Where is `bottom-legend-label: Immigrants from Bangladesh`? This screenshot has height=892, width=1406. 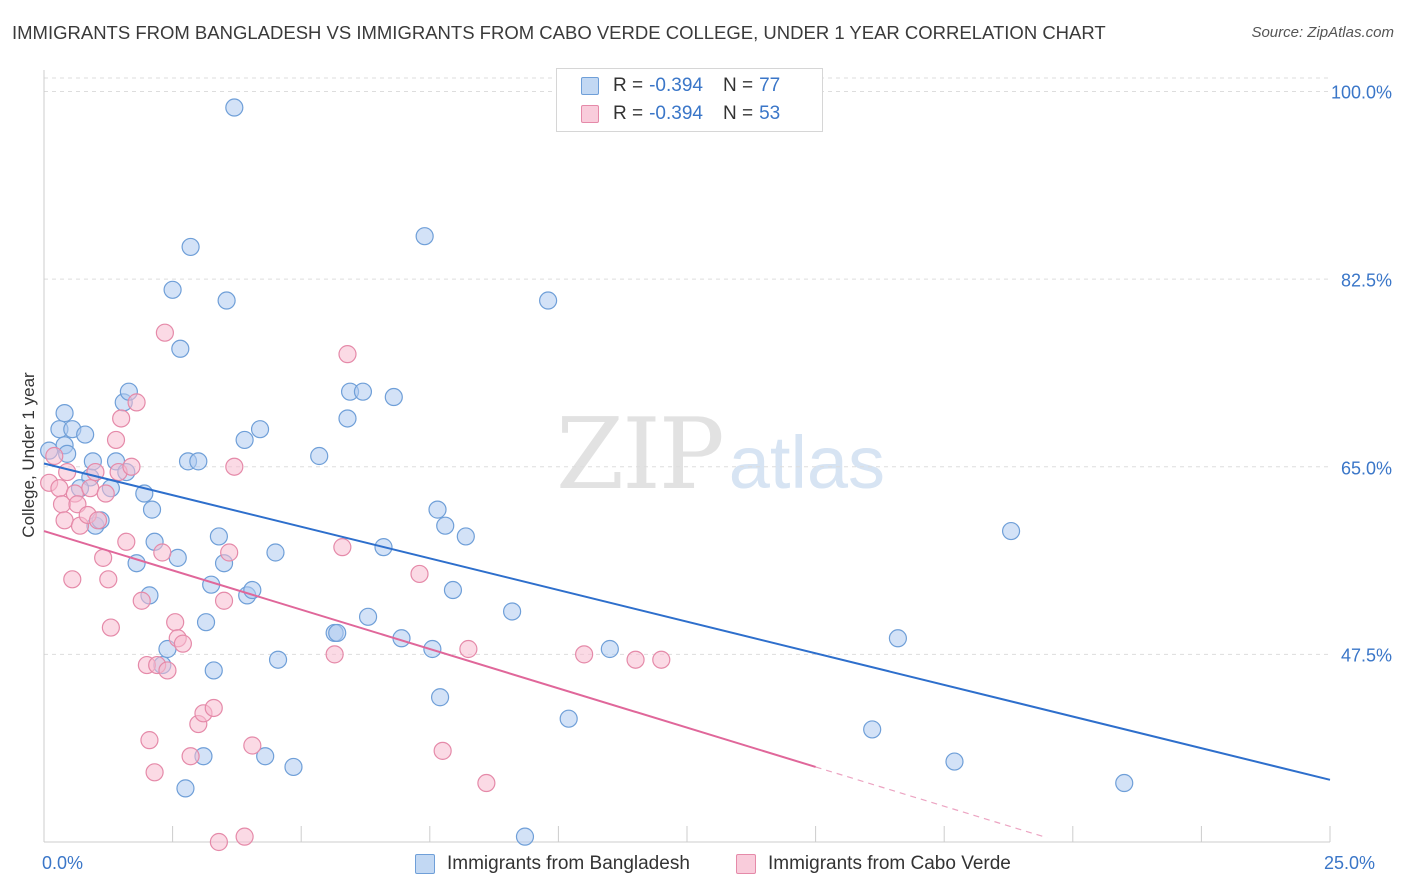 bottom-legend-label: Immigrants from Bangladesh is located at coordinates (568, 863).